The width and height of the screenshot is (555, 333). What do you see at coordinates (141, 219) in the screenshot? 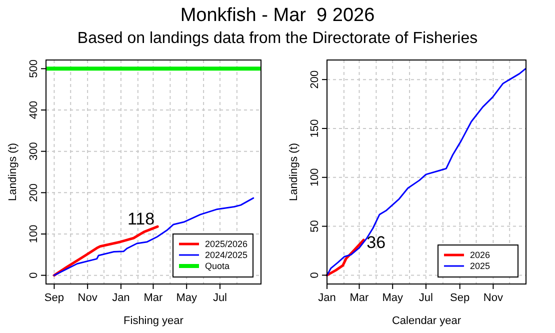
I see `annotation: 118` at bounding box center [141, 219].